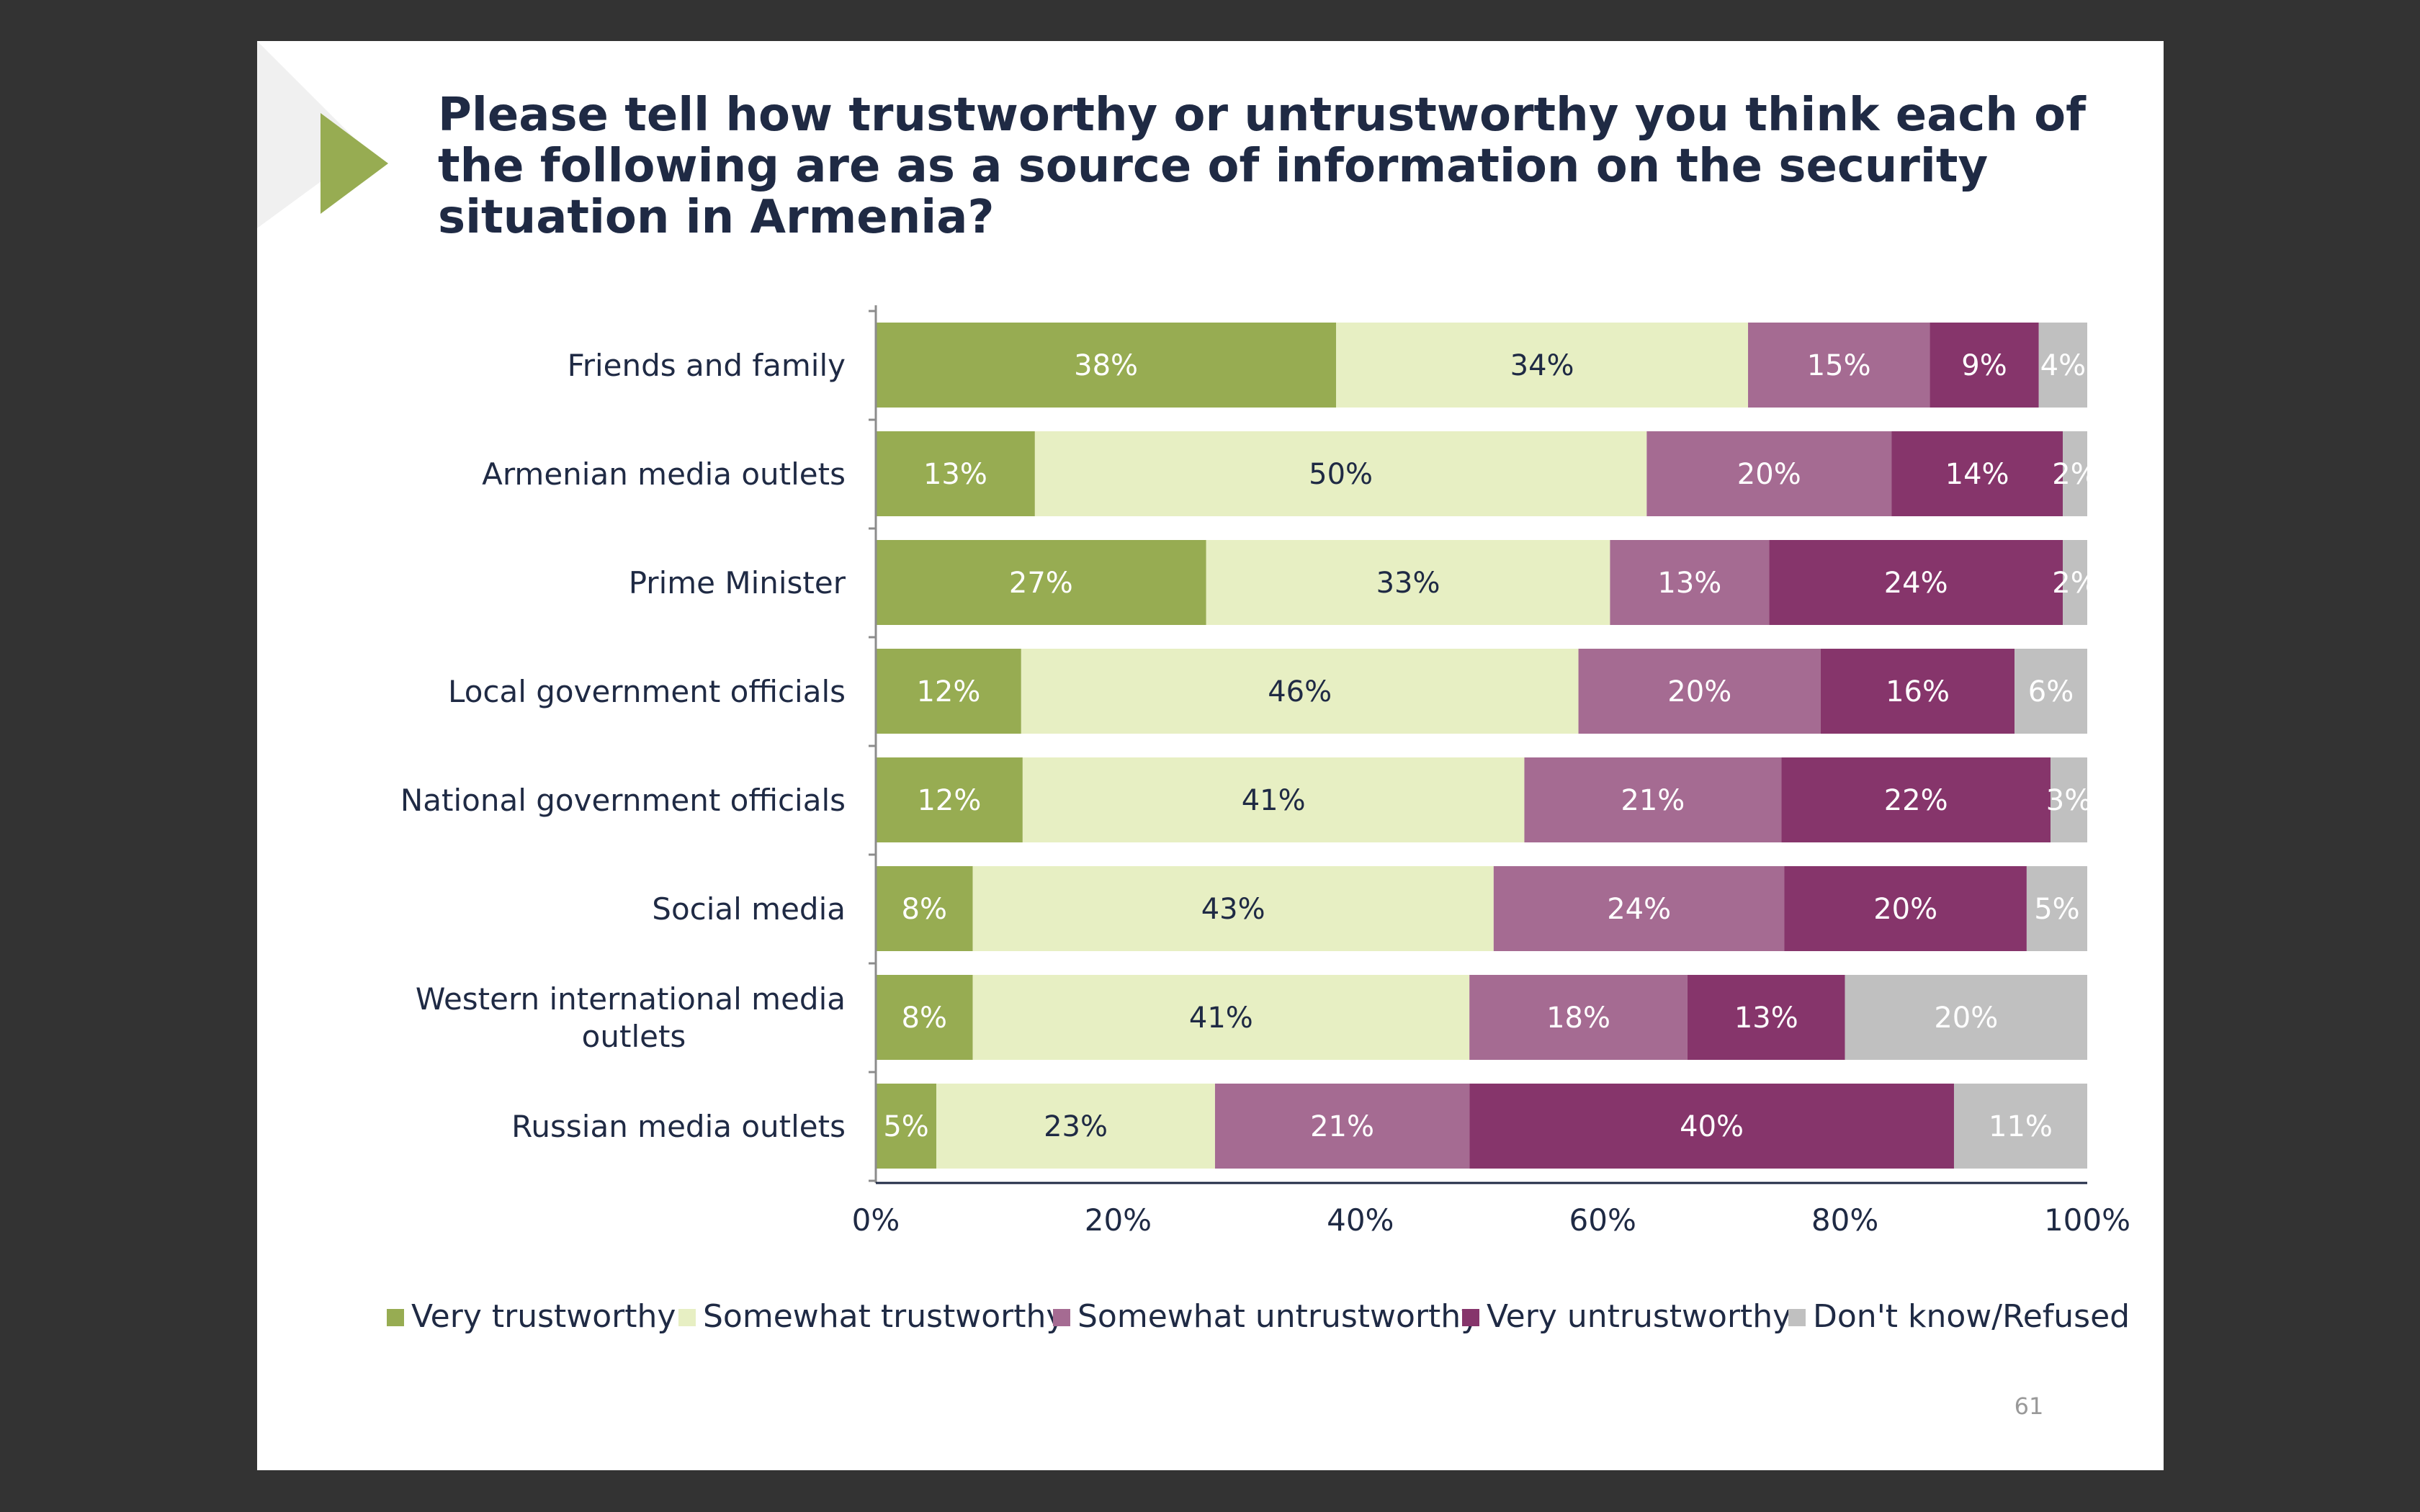 This screenshot has width=2420, height=1512. Describe the element at coordinates (2069, 800) in the screenshot. I see `data-label: 3%` at that location.